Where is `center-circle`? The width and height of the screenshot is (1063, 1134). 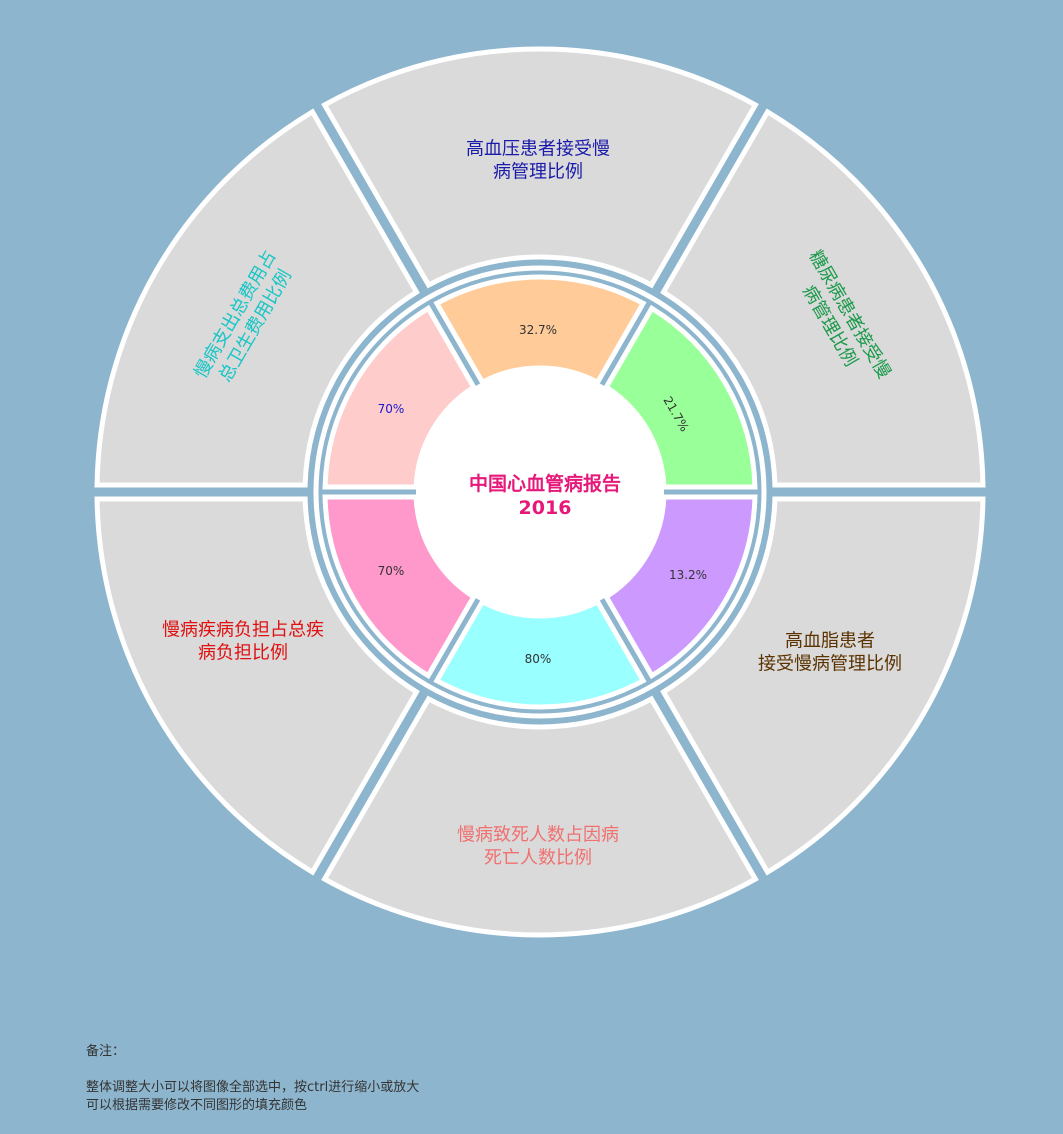 center-circle is located at coordinates (540, 492).